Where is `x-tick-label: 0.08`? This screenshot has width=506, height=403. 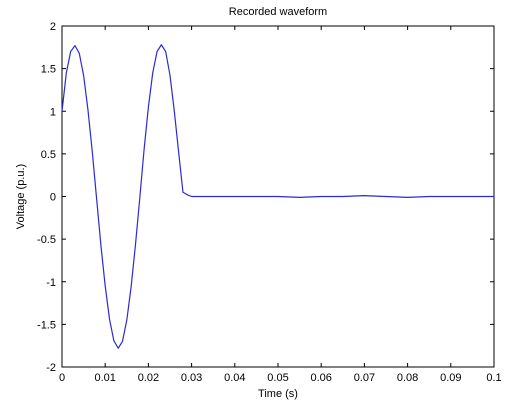
x-tick-label: 0.08 is located at coordinates (407, 378).